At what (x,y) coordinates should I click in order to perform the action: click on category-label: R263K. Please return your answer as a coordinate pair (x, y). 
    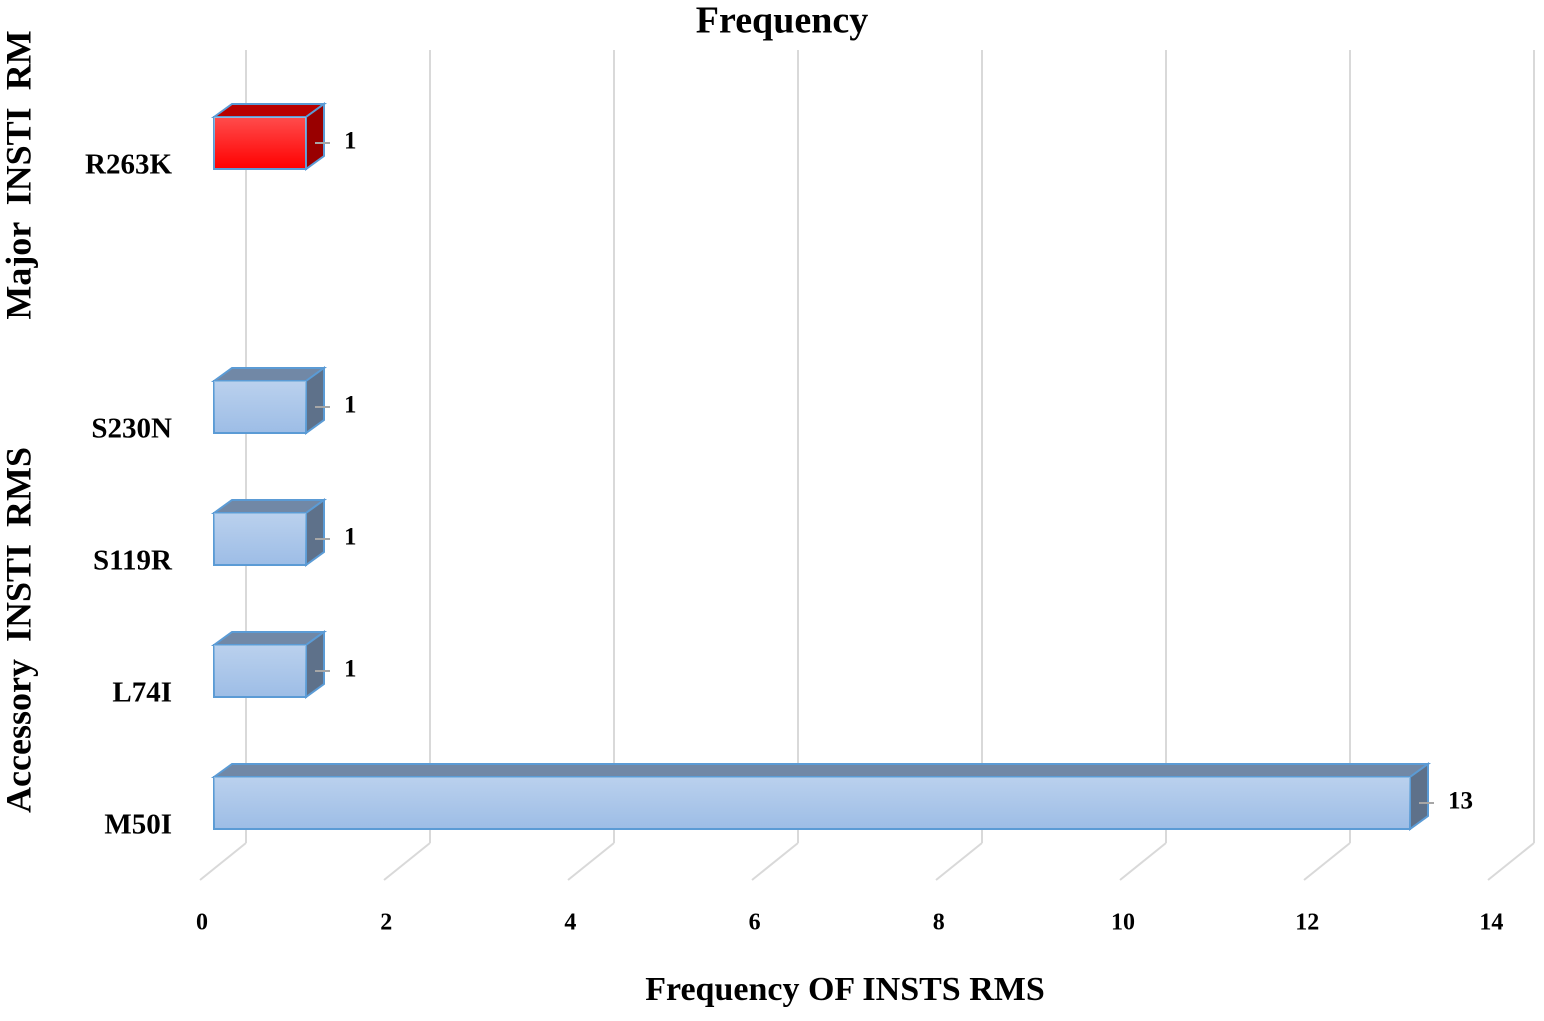
    Looking at the image, I should click on (128, 165).